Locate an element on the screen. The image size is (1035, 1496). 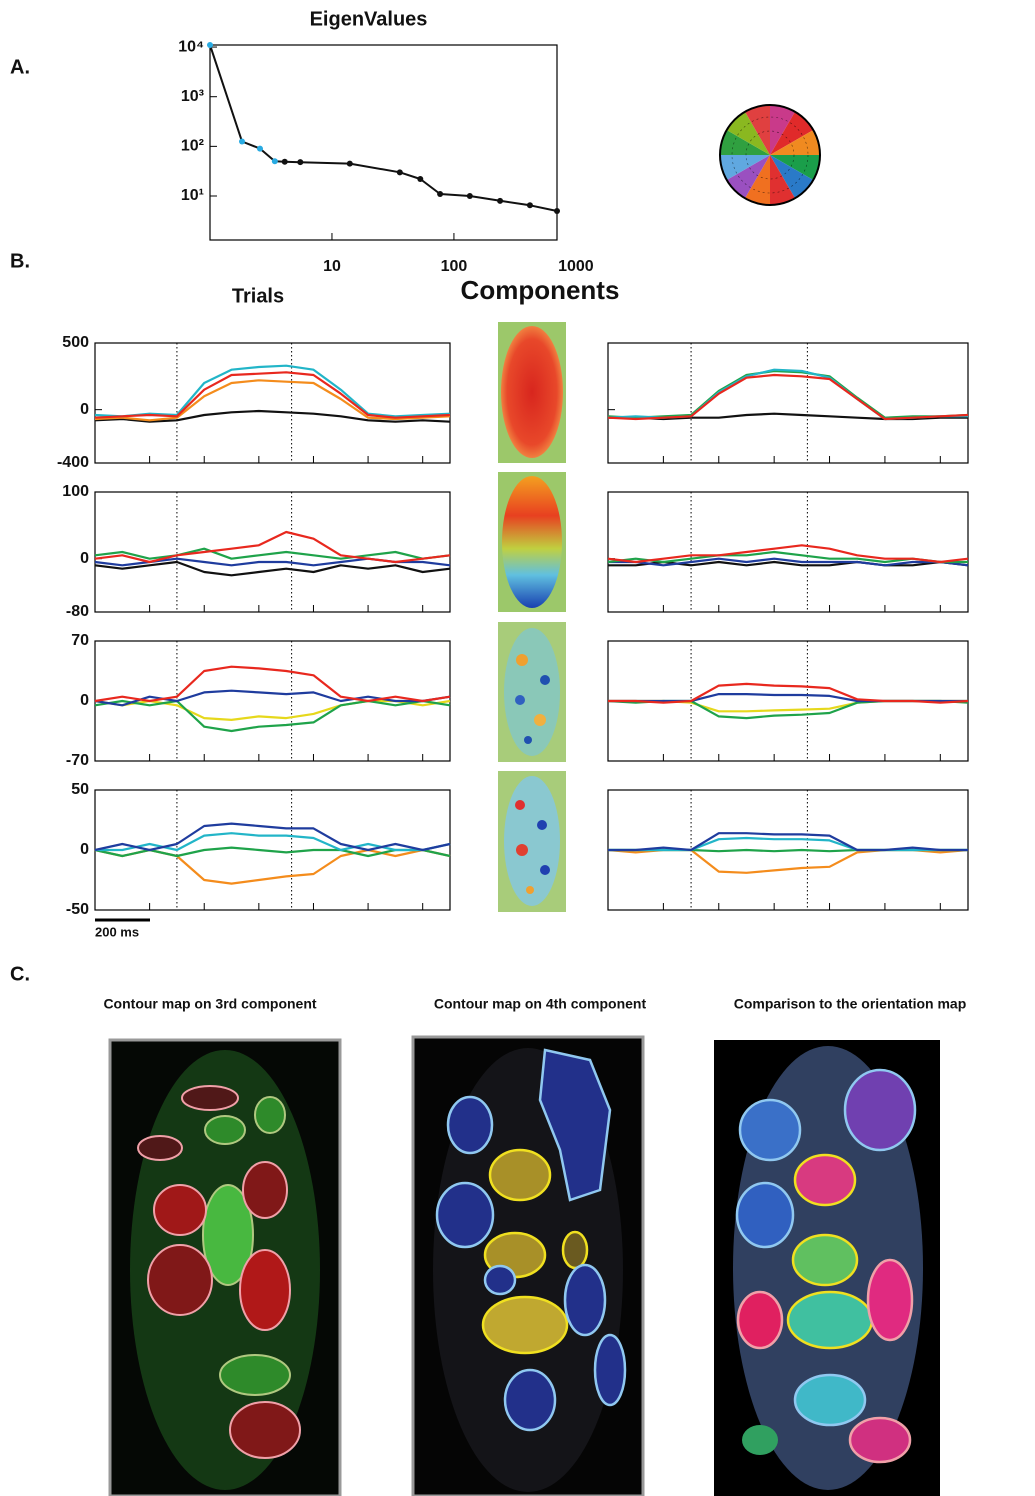
component-images is located at coordinates (532, 617).